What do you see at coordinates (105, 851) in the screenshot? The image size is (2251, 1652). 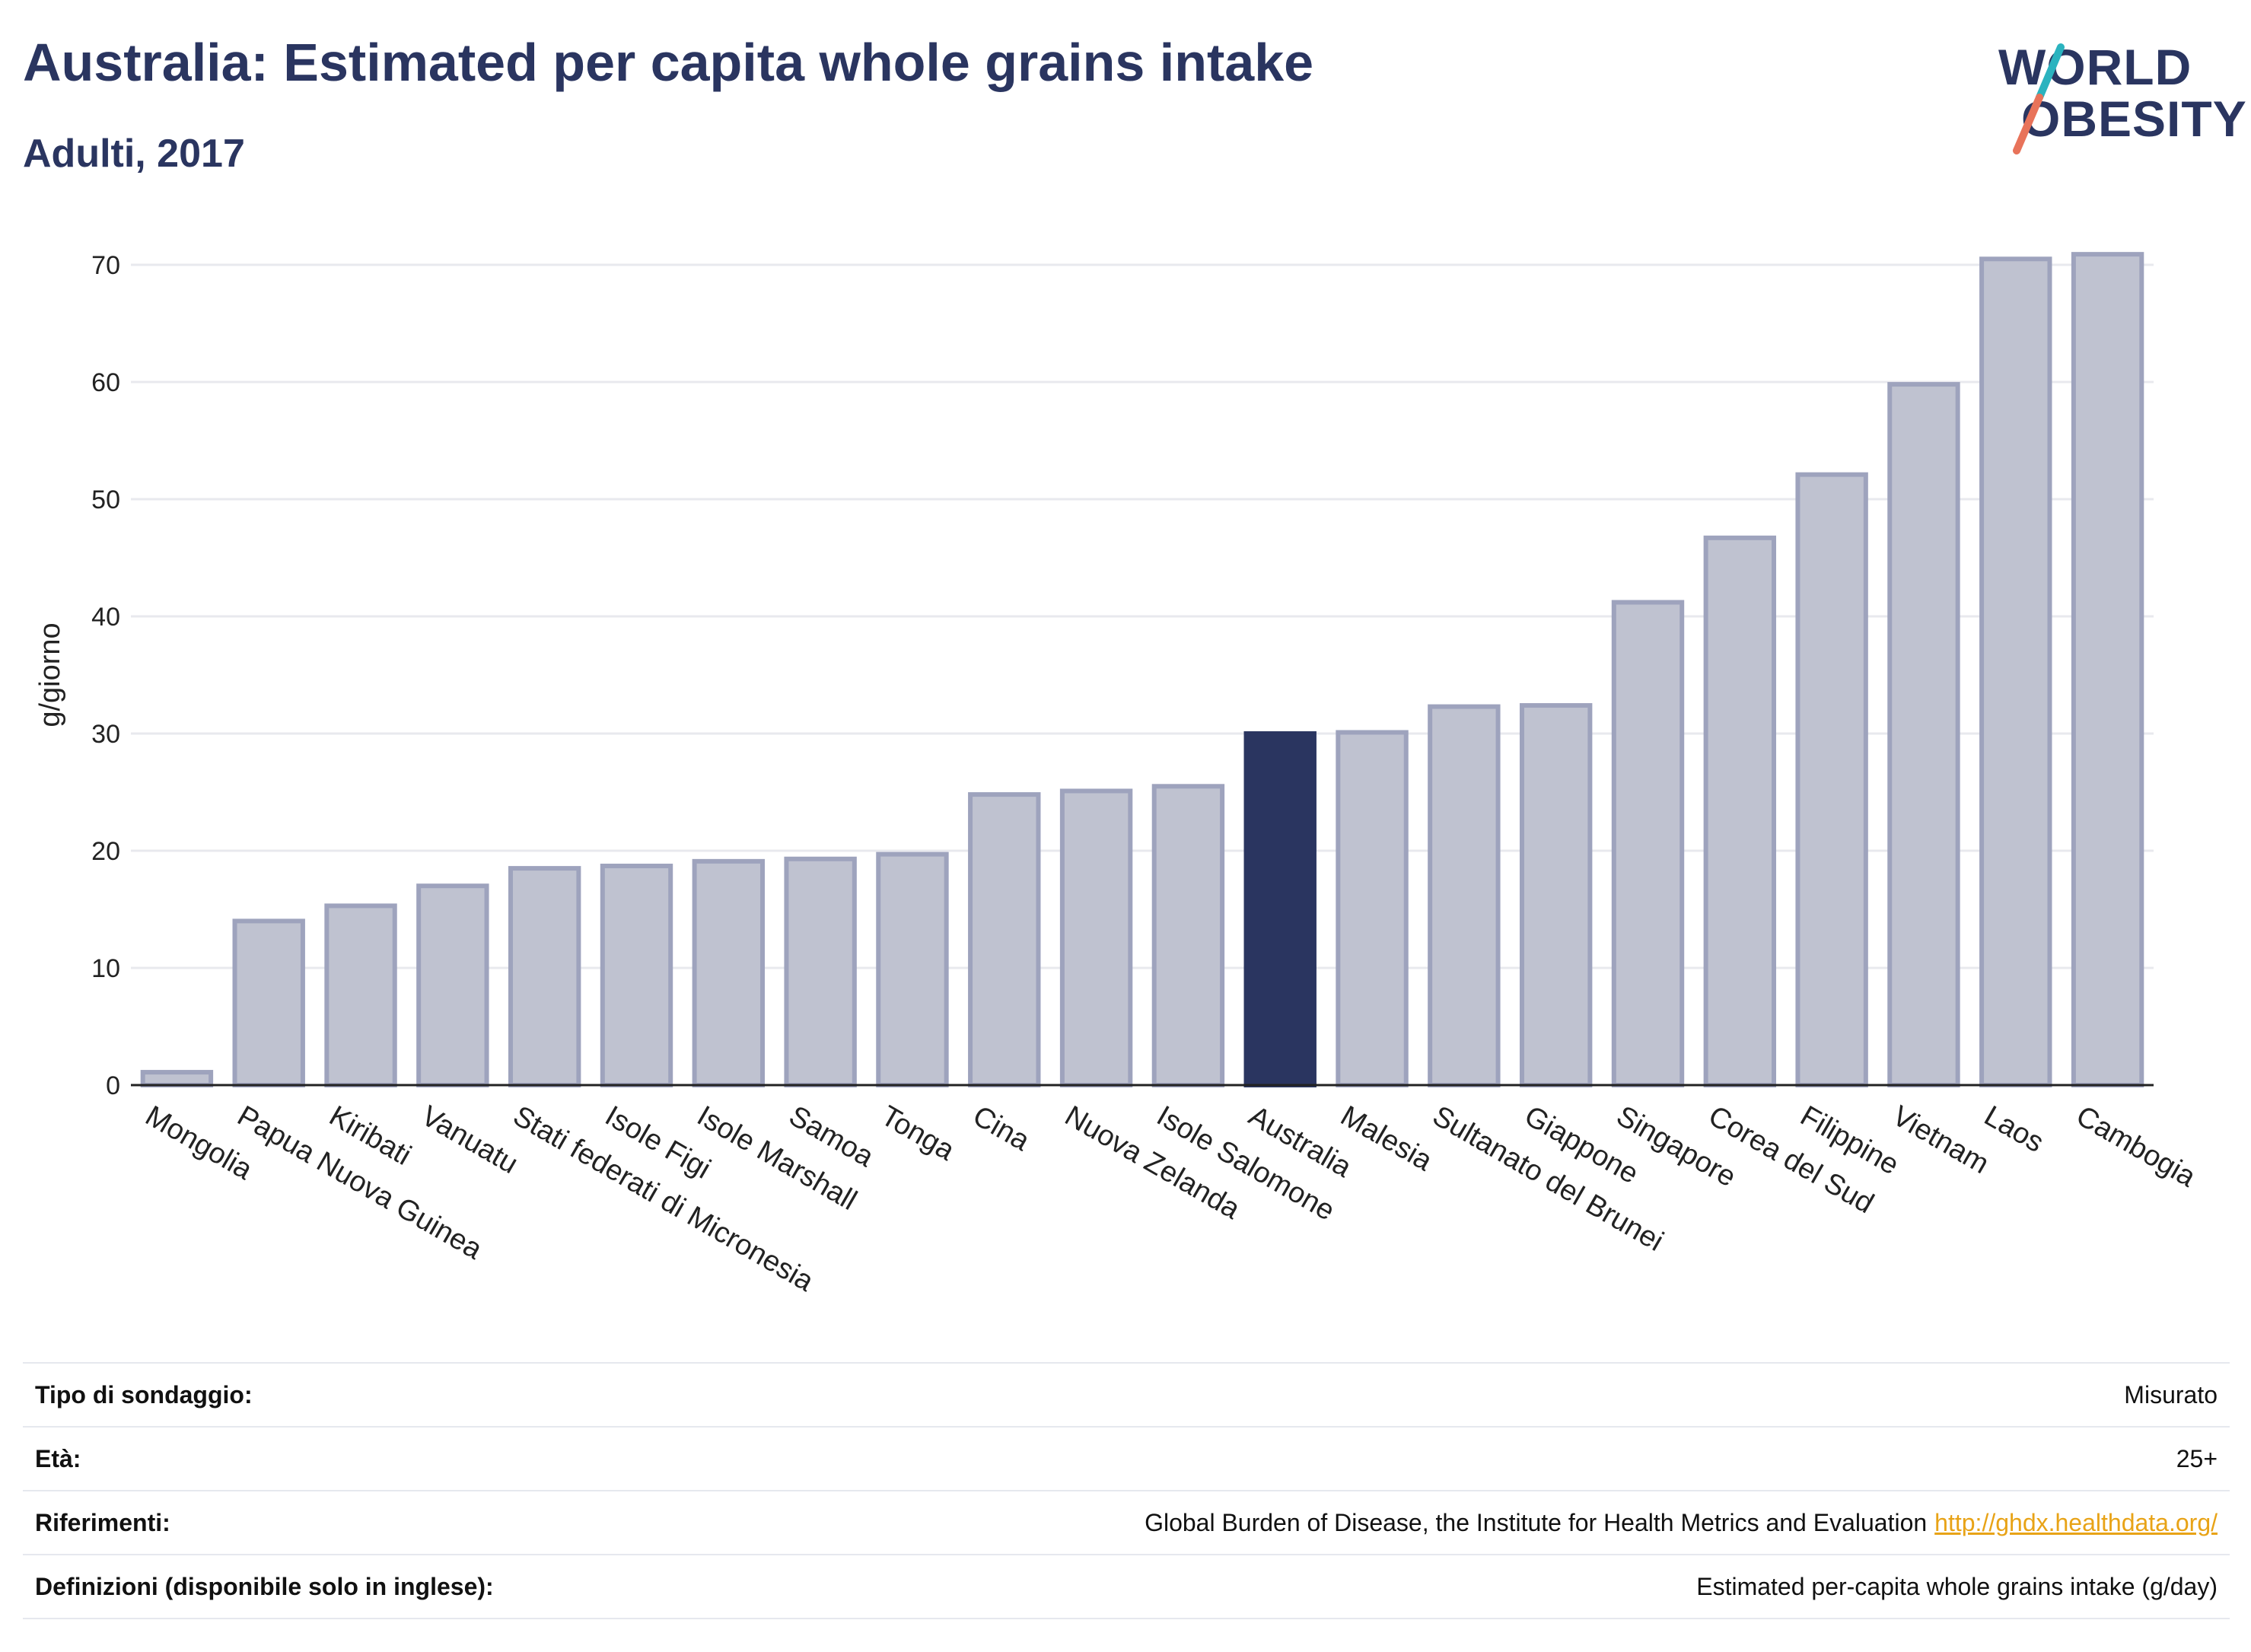 I see `y-tick-label: 20` at bounding box center [105, 851].